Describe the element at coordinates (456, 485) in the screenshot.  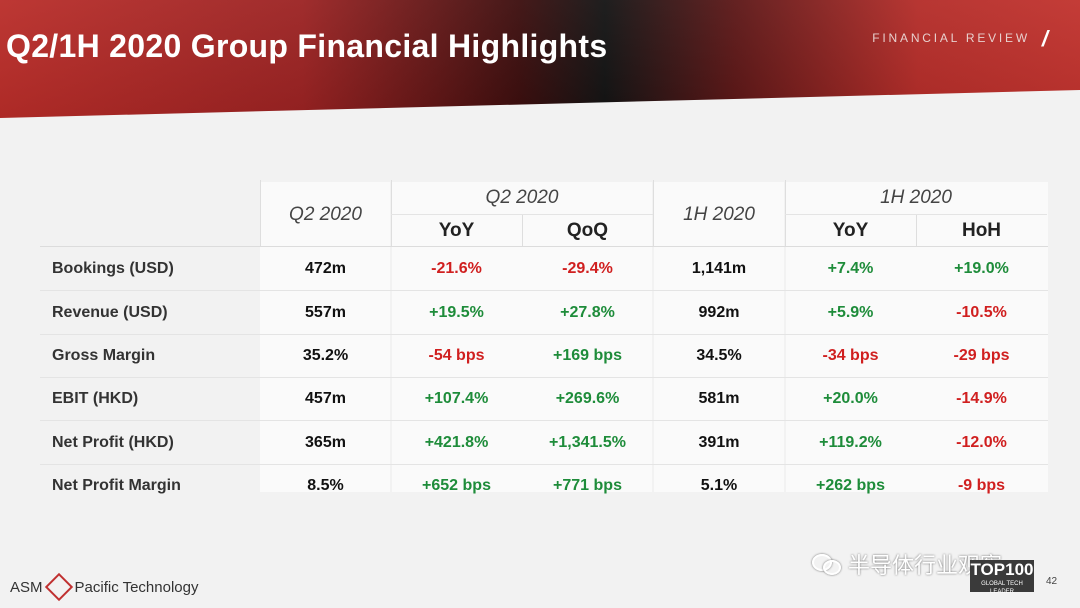
I see `cell-q2-yoy: +652 bps` at that location.